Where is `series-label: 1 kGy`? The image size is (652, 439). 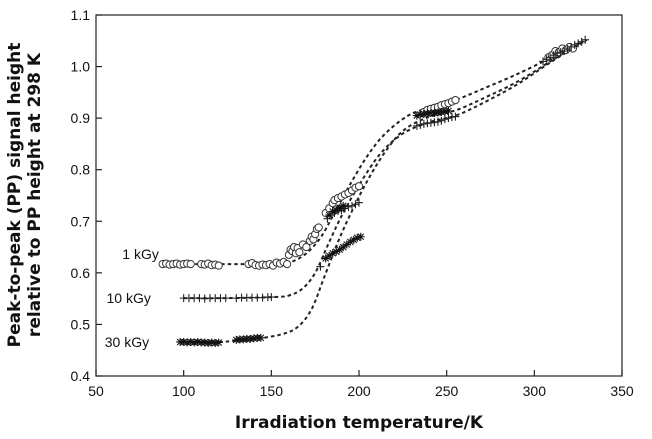 series-label: 1 kGy is located at coordinates (140, 254).